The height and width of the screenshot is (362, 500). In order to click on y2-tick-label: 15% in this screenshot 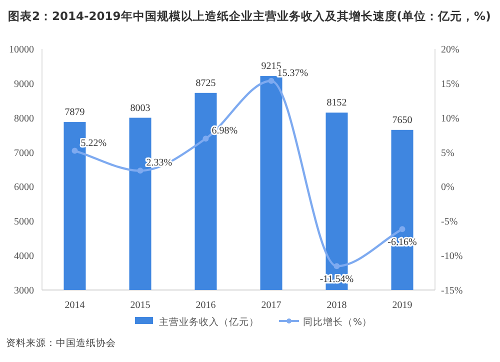, I will do `click(450, 84)`.